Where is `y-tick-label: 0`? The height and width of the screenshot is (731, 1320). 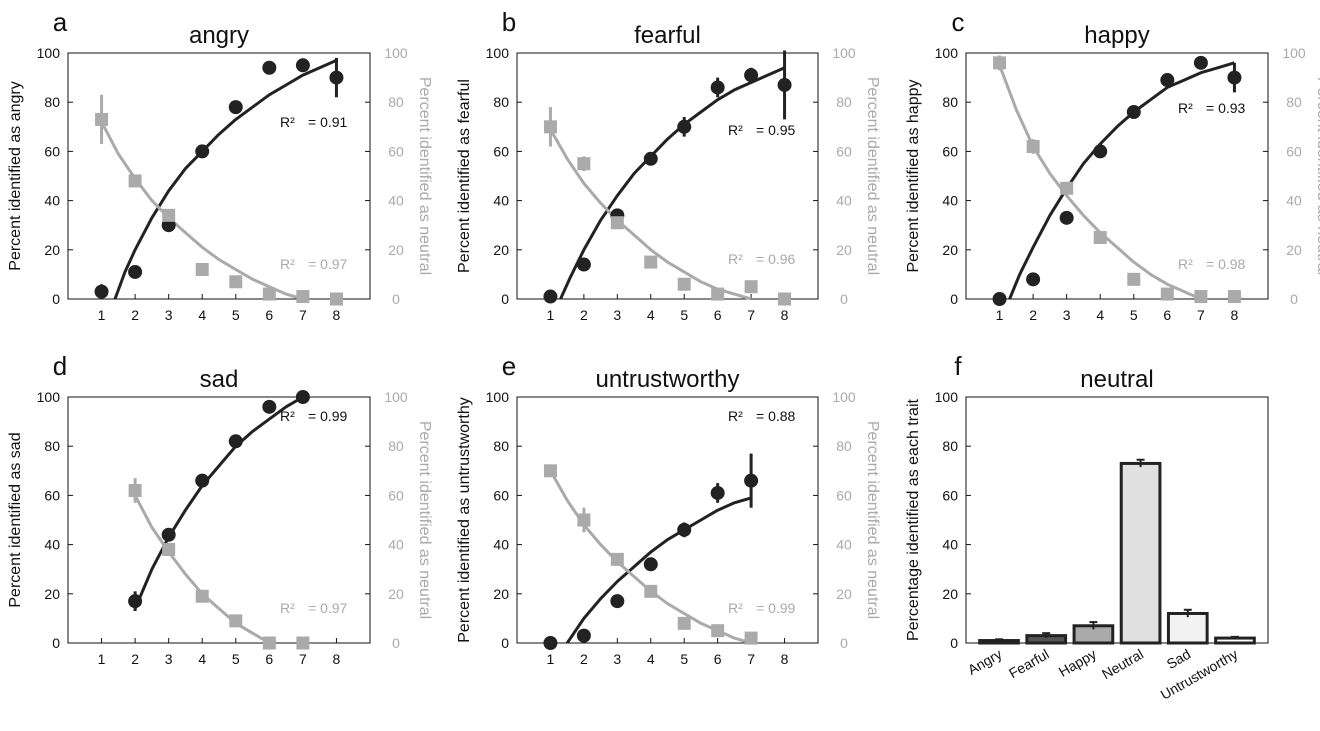 y-tick-label: 0 is located at coordinates (505, 643).